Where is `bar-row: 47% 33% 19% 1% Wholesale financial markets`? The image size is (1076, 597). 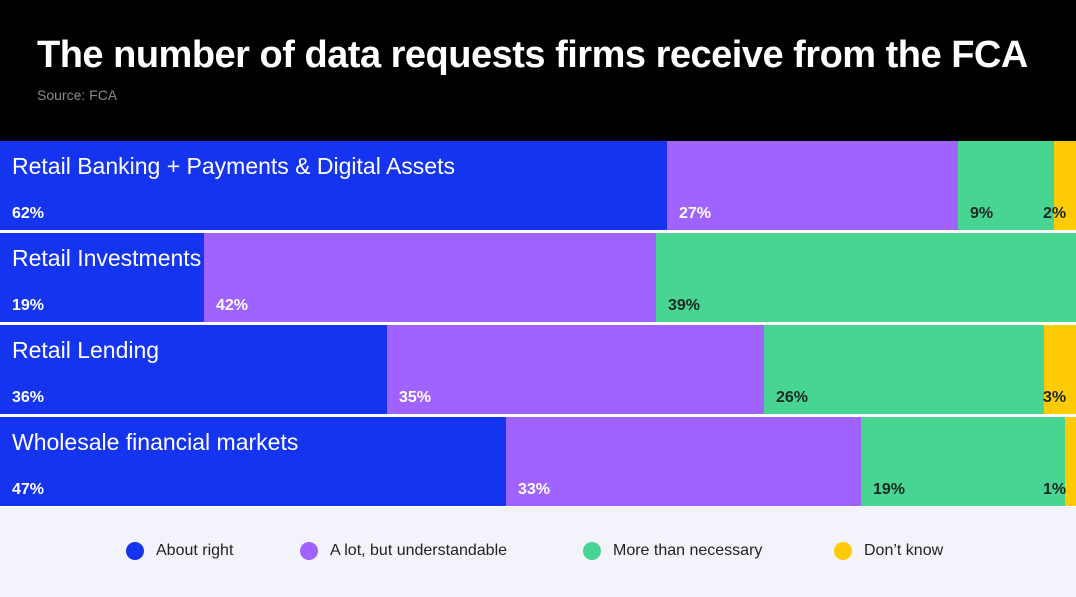
bar-row: 47% 33% 19% 1% Wholesale financial markets is located at coordinates (538, 461).